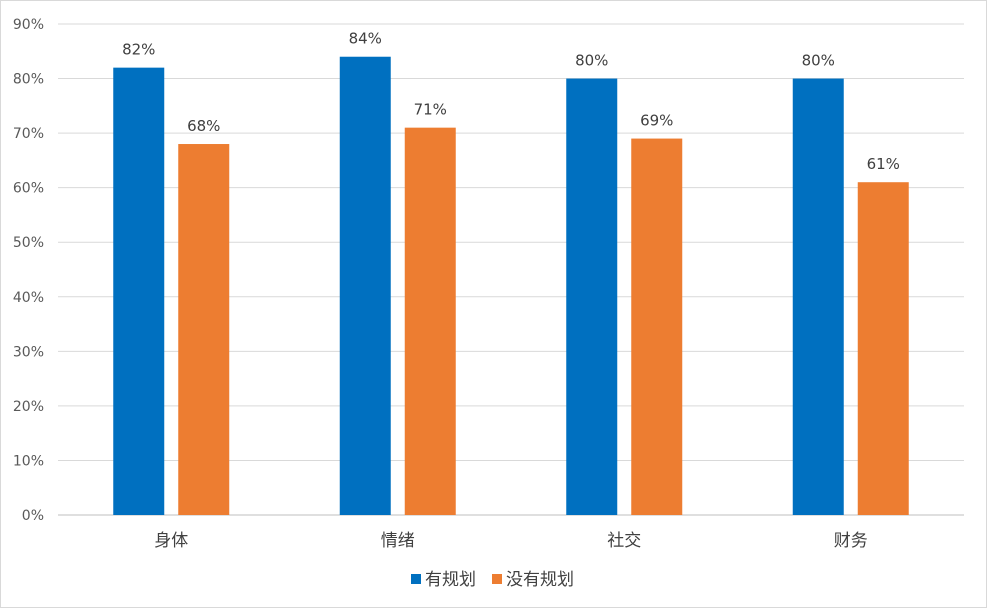 The image size is (987, 611). Describe the element at coordinates (28, 298) in the screenshot. I see `y-tick-label: 40%` at that location.